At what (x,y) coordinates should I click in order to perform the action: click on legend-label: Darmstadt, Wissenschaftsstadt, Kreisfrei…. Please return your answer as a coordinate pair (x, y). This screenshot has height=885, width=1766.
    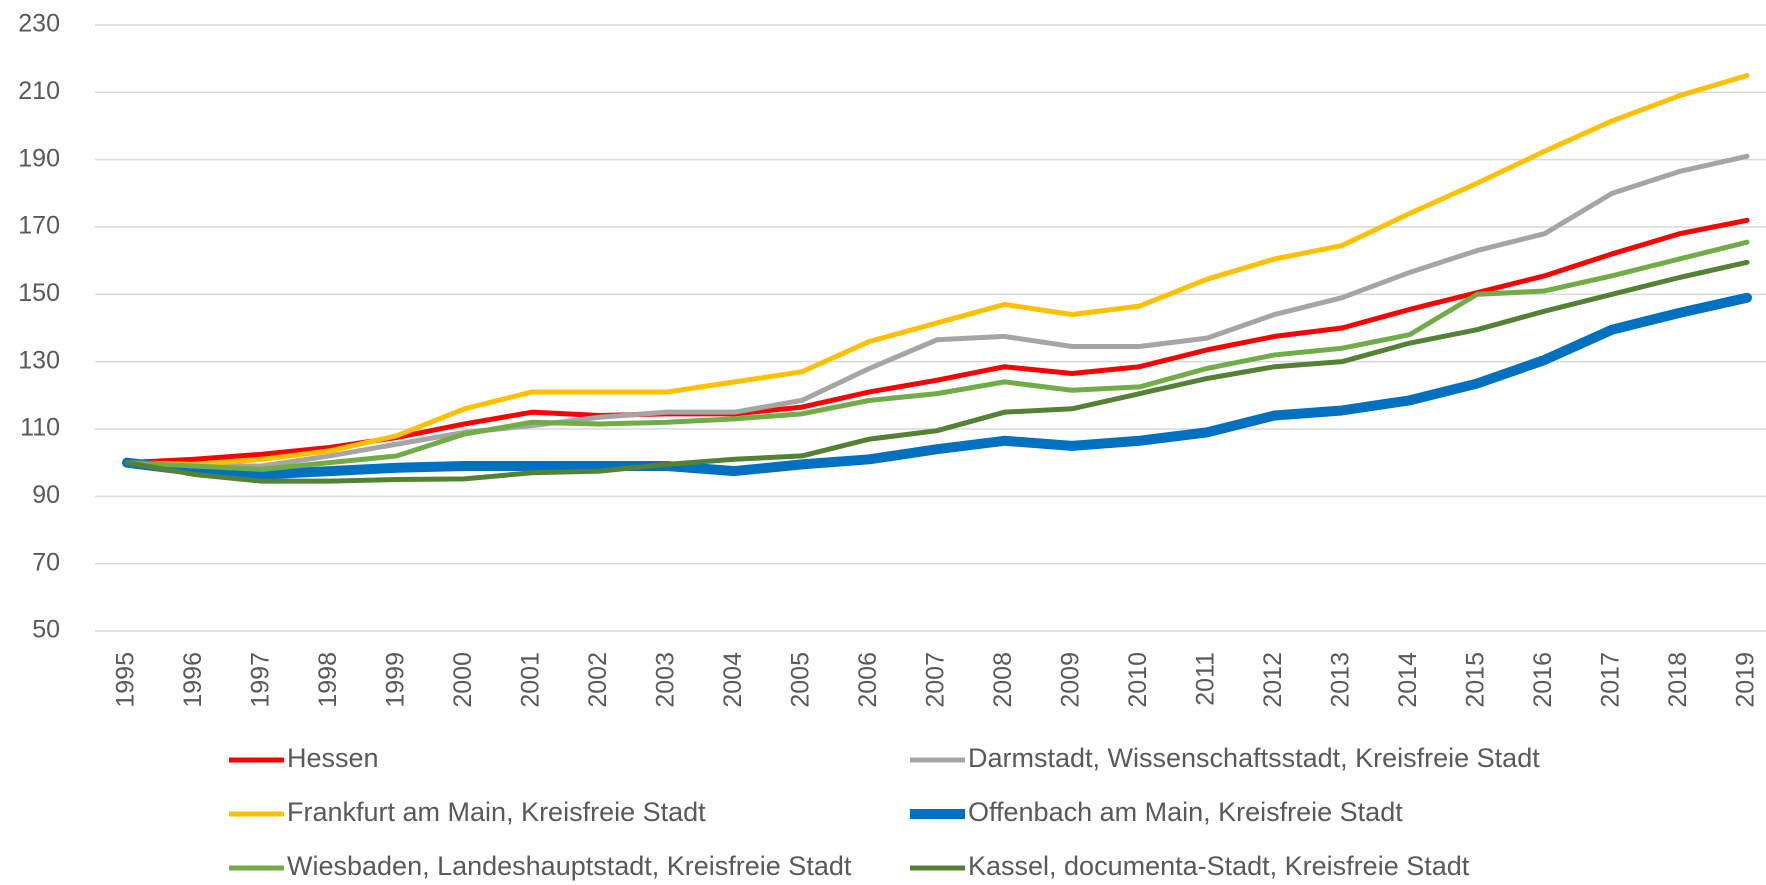
    Looking at the image, I should click on (1254, 758).